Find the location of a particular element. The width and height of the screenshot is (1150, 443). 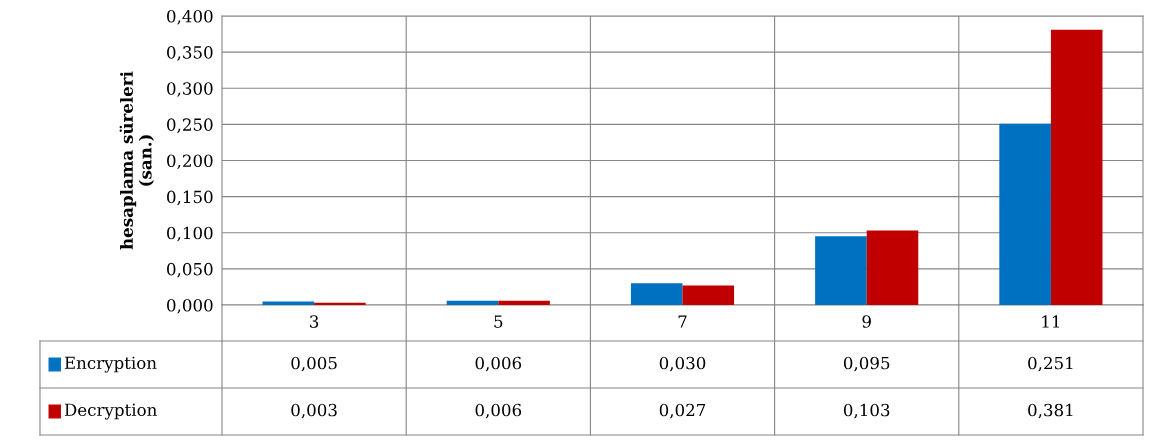

data-label: 0,027 is located at coordinates (682, 411).